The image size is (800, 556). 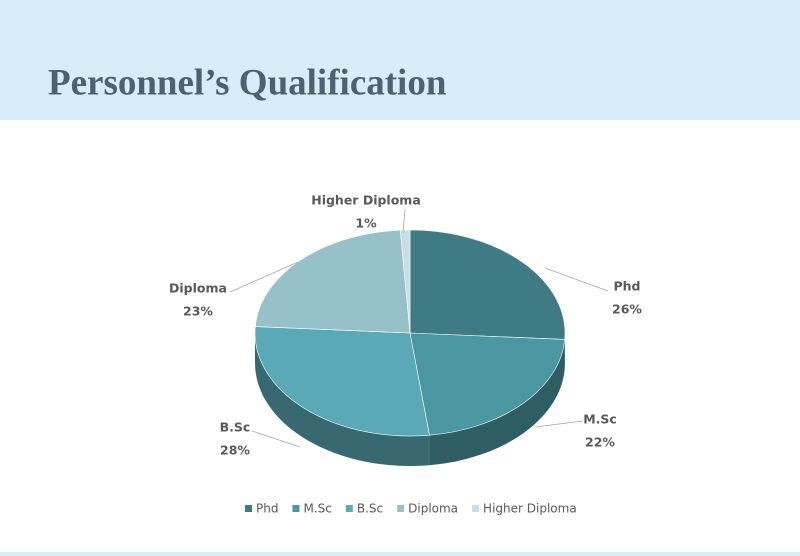 What do you see at coordinates (317, 509) in the screenshot?
I see `legend-label: M.Sc` at bounding box center [317, 509].